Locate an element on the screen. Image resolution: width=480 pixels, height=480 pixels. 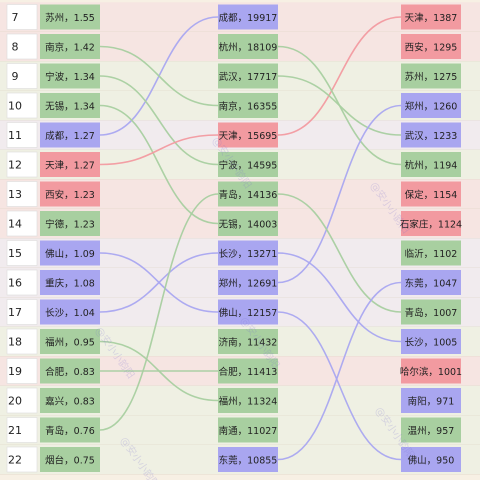
rank-label: 14 is located at coordinates (15, 224).